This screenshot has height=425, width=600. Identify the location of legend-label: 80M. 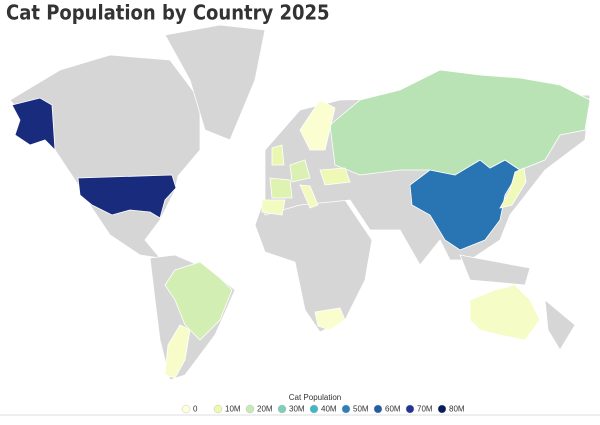
(457, 409).